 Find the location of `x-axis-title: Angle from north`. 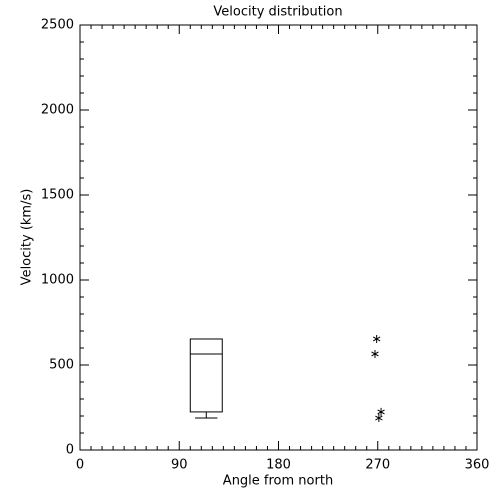

x-axis-title: Angle from north is located at coordinates (278, 481).